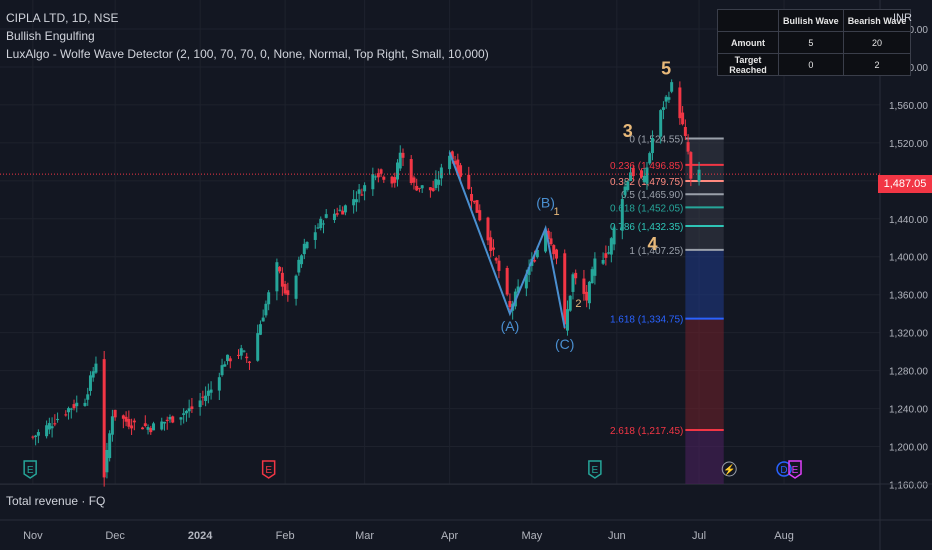  I want to click on indicator-bullish-engulfing: Bullish Engulfing, so click(50, 36).